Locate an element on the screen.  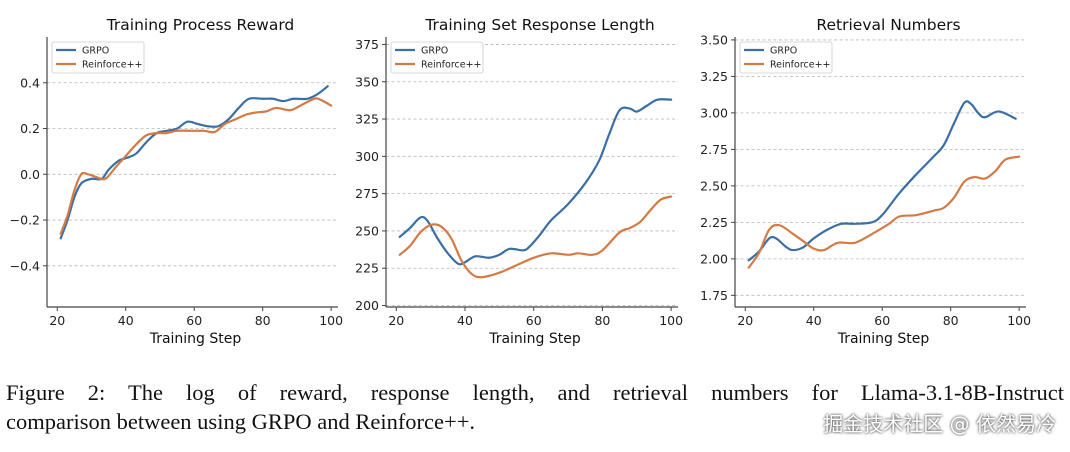
y-tick-label: 1.75 is located at coordinates (714, 295).